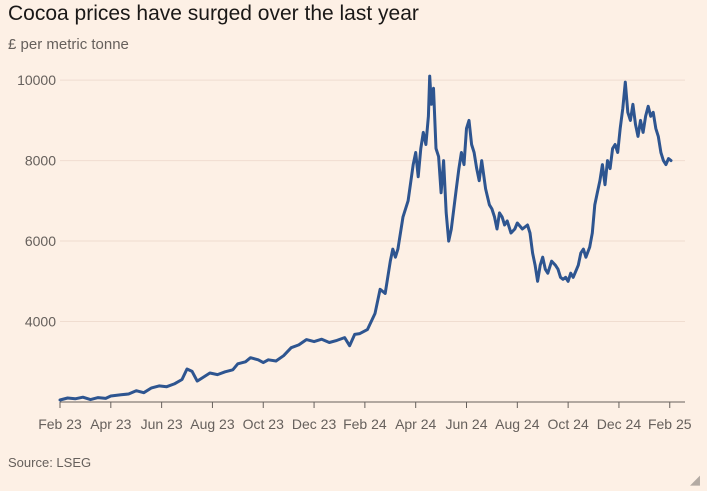 The height and width of the screenshot is (491, 707). I want to click on x-tick-label: Oct 23, so click(263, 424).